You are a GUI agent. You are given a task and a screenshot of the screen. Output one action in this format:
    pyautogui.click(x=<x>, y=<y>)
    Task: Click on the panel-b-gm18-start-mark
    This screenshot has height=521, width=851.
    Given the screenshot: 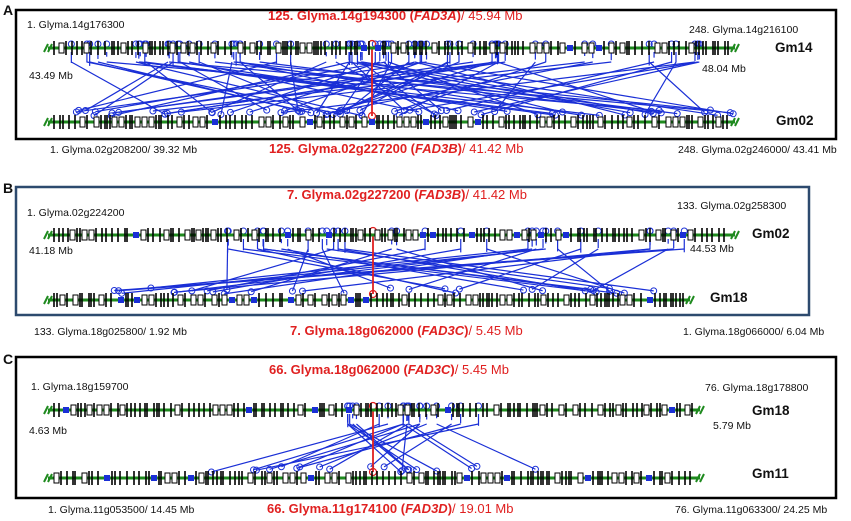 What is the action you would take?
    pyautogui.click(x=48, y=300)
    